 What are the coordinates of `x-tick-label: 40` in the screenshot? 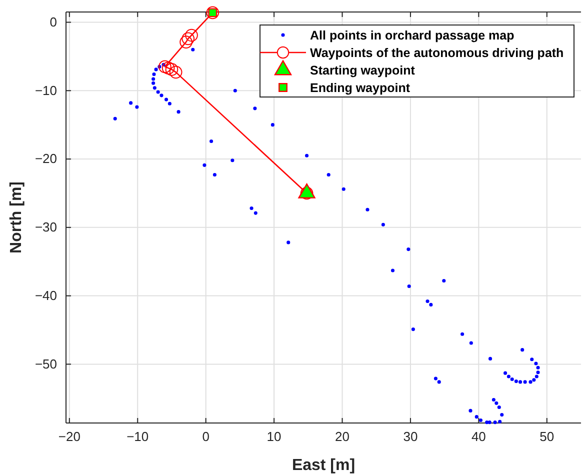 It's located at (478, 436).